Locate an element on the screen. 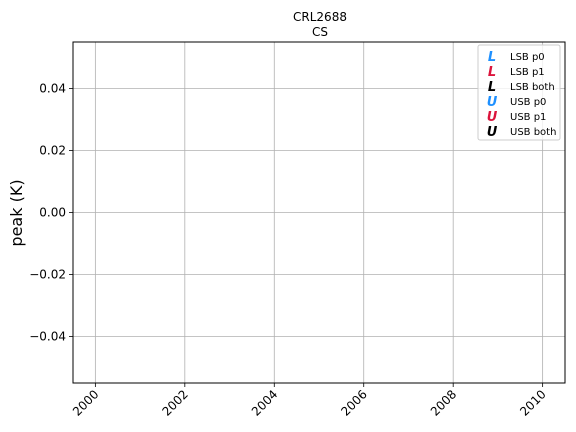 The height and width of the screenshot is (432, 576). legend-label: USB both is located at coordinates (533, 132).